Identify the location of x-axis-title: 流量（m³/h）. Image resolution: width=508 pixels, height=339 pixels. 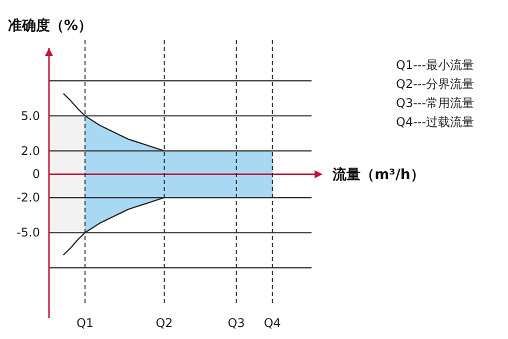
(378, 175).